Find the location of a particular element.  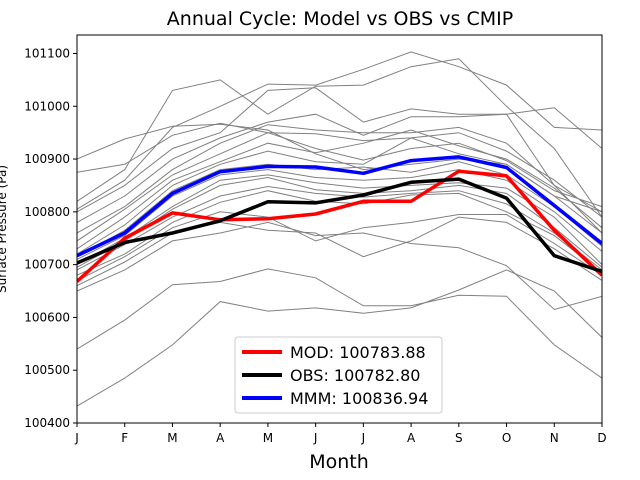

y-tick-label: 100800 is located at coordinates (47, 212).